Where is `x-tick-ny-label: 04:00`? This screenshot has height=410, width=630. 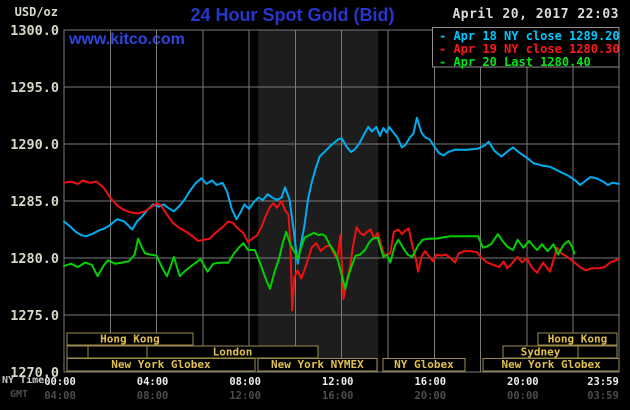
x-tick-ny-label: 04:00 is located at coordinates (153, 382).